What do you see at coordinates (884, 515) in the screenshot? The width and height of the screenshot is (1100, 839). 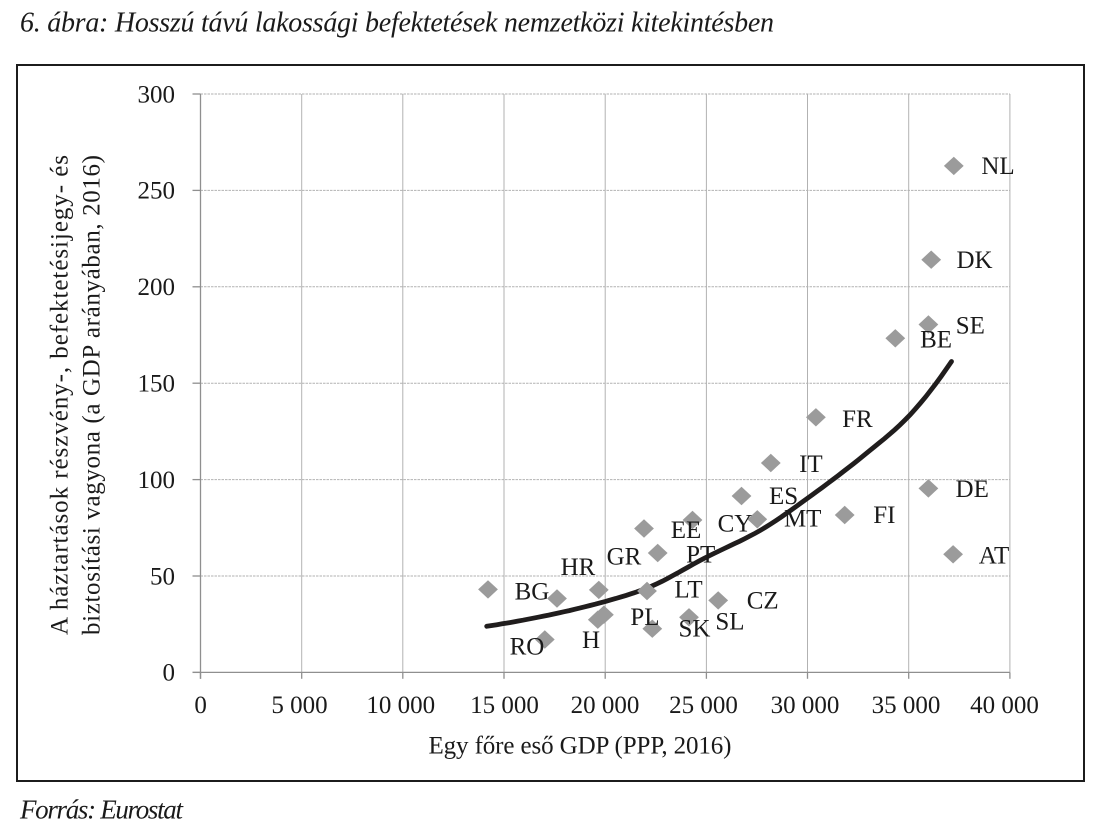 I see `svg-text: FI` at bounding box center [884, 515].